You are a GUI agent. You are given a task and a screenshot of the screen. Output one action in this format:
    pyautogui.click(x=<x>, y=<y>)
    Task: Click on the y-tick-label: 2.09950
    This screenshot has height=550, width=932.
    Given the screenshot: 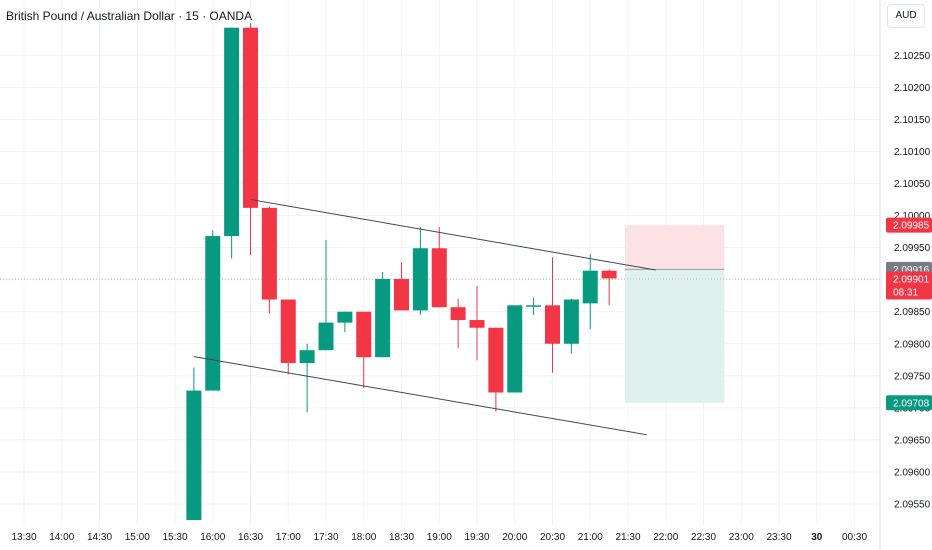 What is the action you would take?
    pyautogui.click(x=912, y=248)
    